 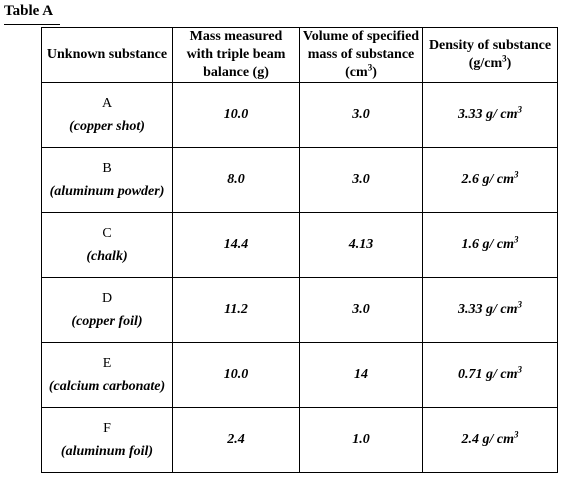 I want to click on substance-description: (calcium carbonate), so click(x=107, y=386).